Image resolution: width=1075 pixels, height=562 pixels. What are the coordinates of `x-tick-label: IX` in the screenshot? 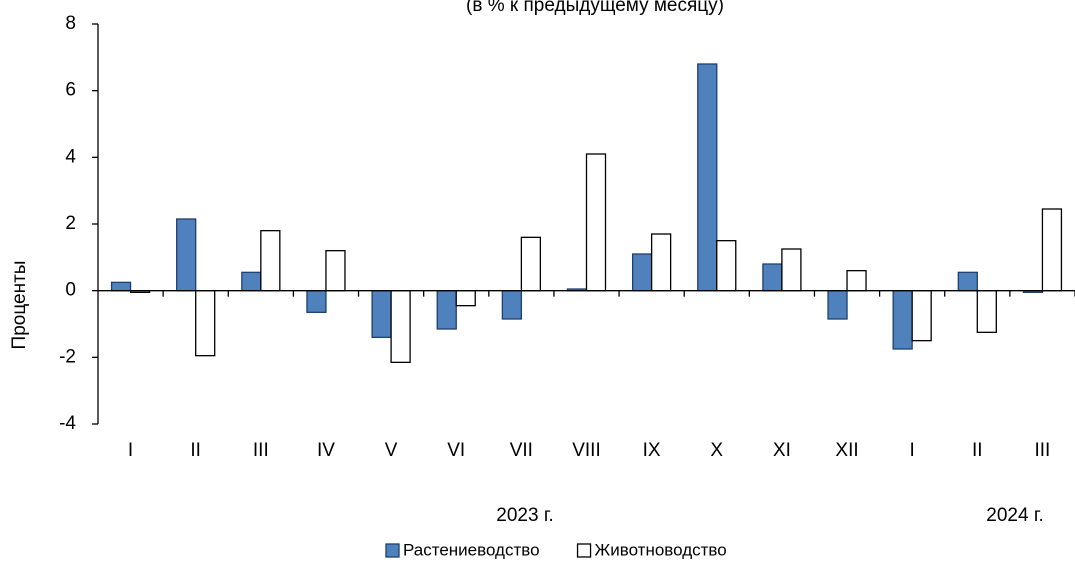 It's located at (652, 450).